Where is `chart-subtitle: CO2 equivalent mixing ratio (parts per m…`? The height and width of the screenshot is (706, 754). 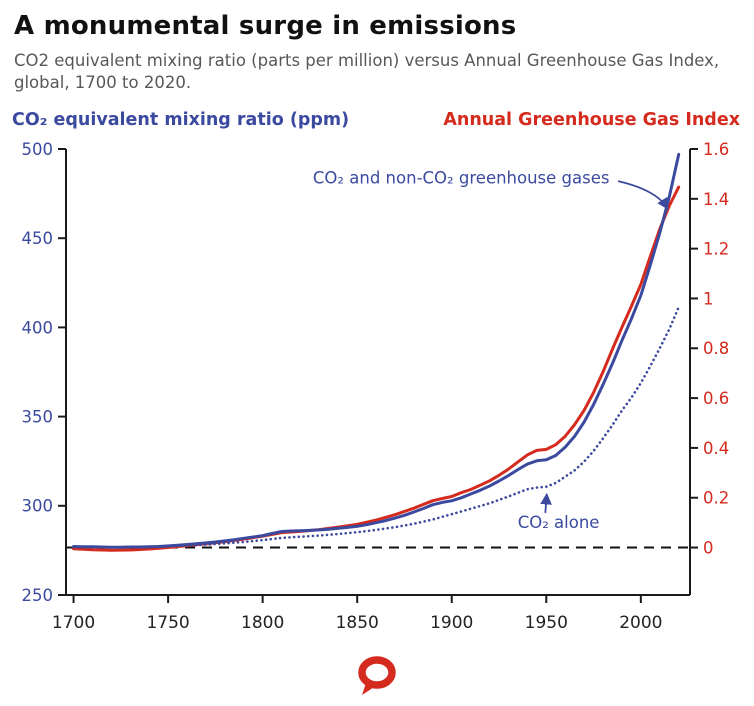
chart-subtitle: CO2 equivalent mixing ratio (parts per m… is located at coordinates (367, 71).